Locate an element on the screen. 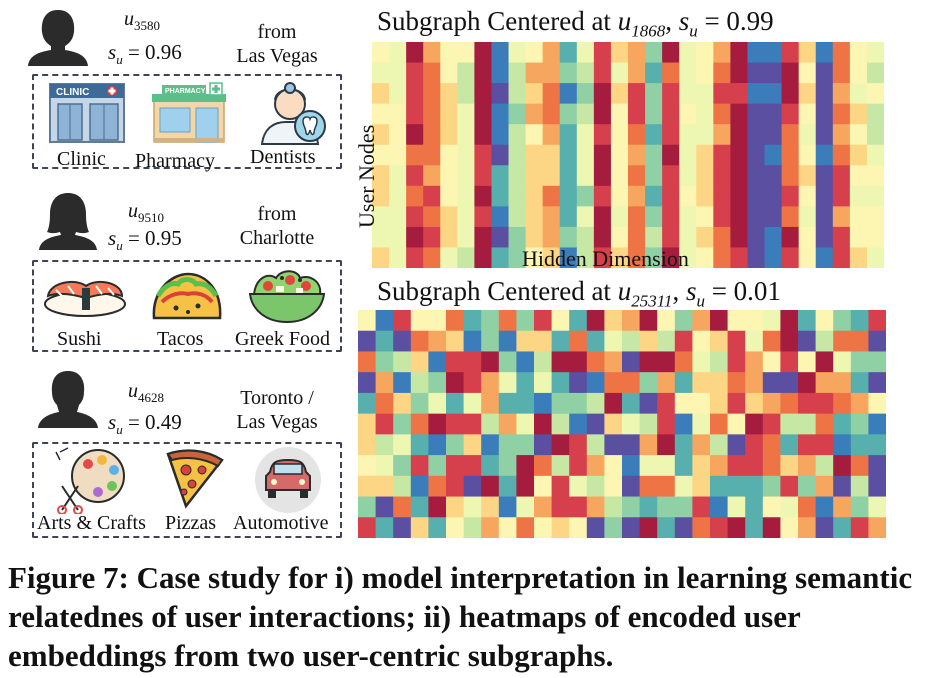 The width and height of the screenshot is (926, 678). category-label: Clinic is located at coordinates (81, 159).